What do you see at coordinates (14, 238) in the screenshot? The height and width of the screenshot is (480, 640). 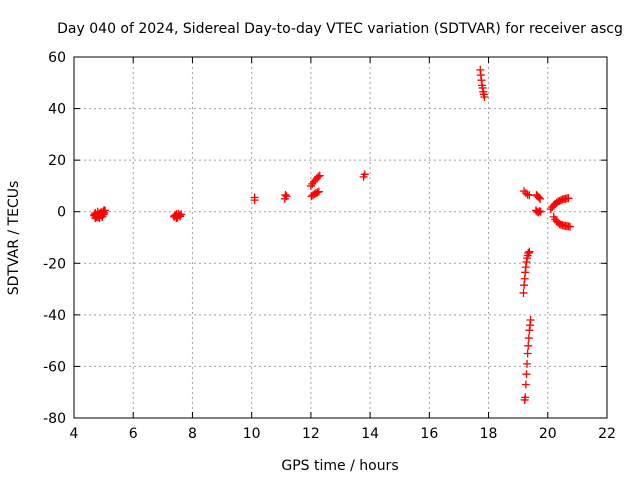 I see `y-axis-label: SDTVAR / TECUs` at bounding box center [14, 238].